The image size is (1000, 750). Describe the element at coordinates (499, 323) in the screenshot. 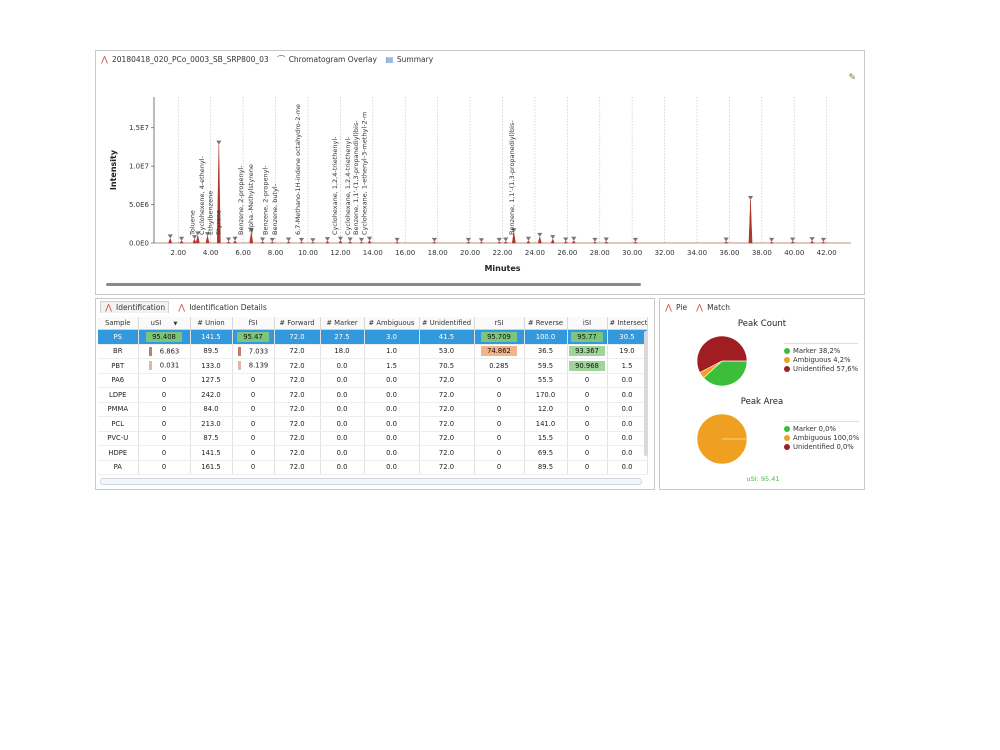

I see `column-header-rsi: rSI` at that location.